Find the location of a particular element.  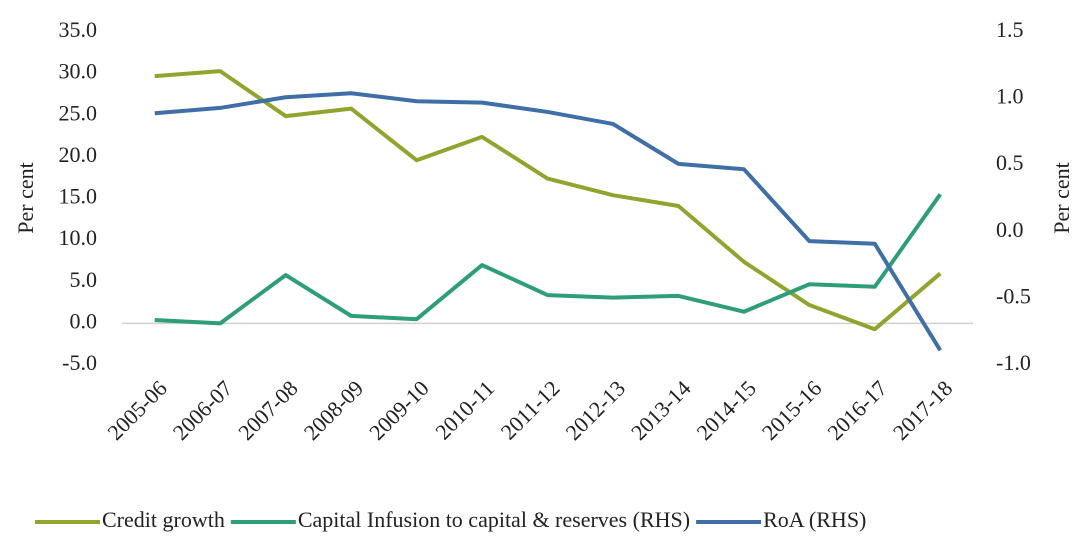

x-tick-label: 2009-10 is located at coordinates (399, 410).